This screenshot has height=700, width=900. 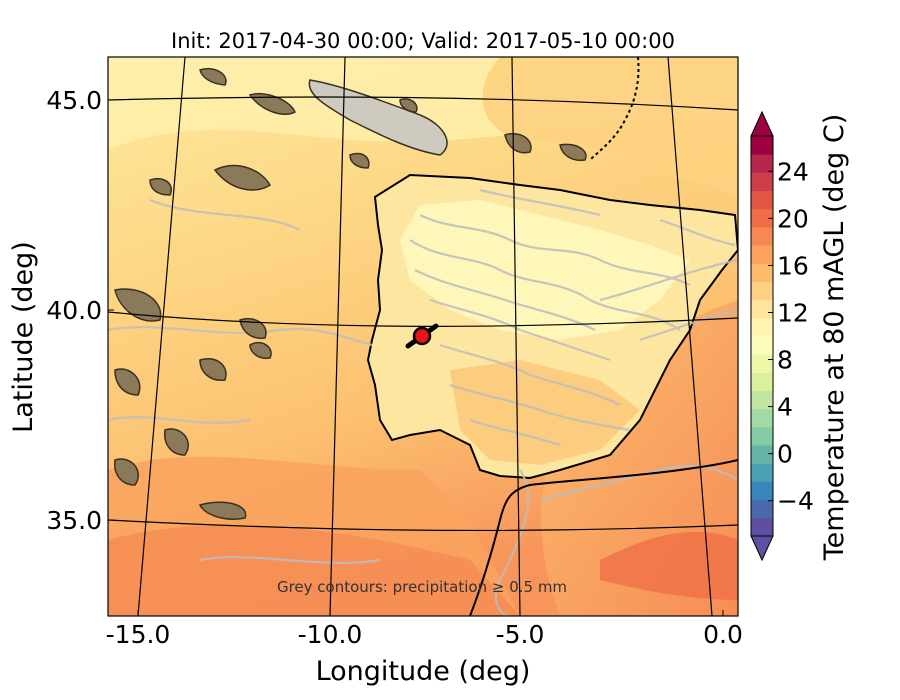 What do you see at coordinates (545, 270) in the screenshot?
I see `iberian-cool-interior` at bounding box center [545, 270].